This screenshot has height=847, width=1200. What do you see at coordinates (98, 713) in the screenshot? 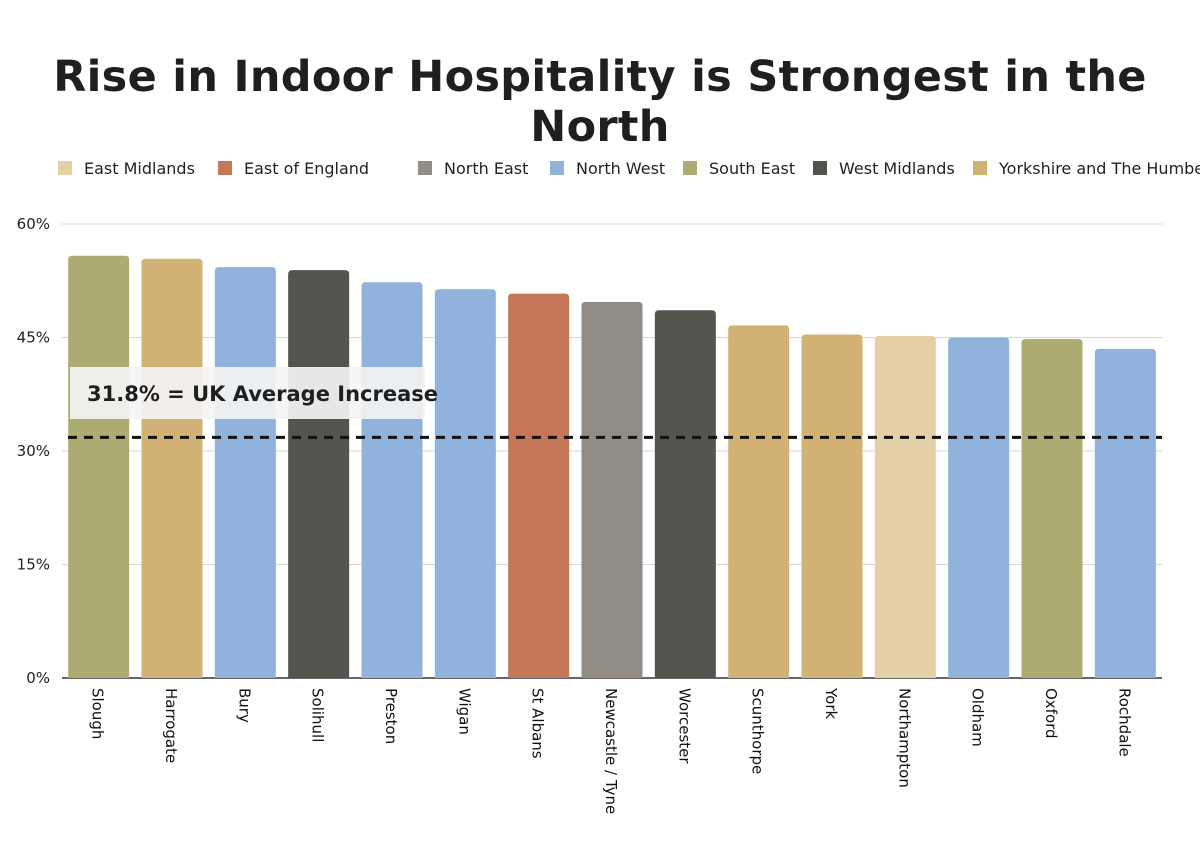
I see `category-label: Slough` at bounding box center [98, 713].